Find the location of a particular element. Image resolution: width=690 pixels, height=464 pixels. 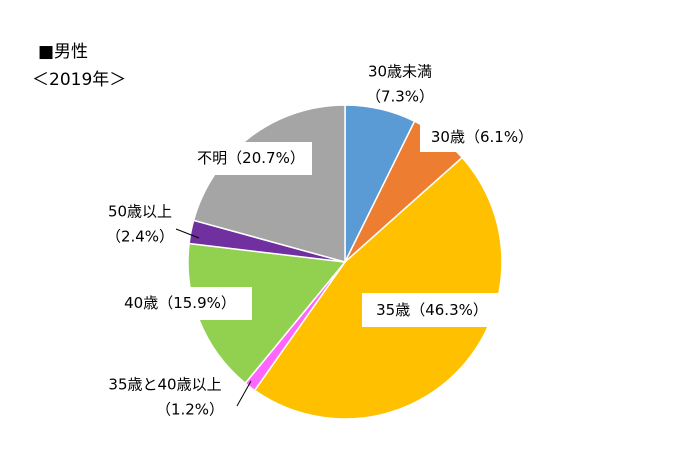

pie-slice is located at coordinates (267, 313).